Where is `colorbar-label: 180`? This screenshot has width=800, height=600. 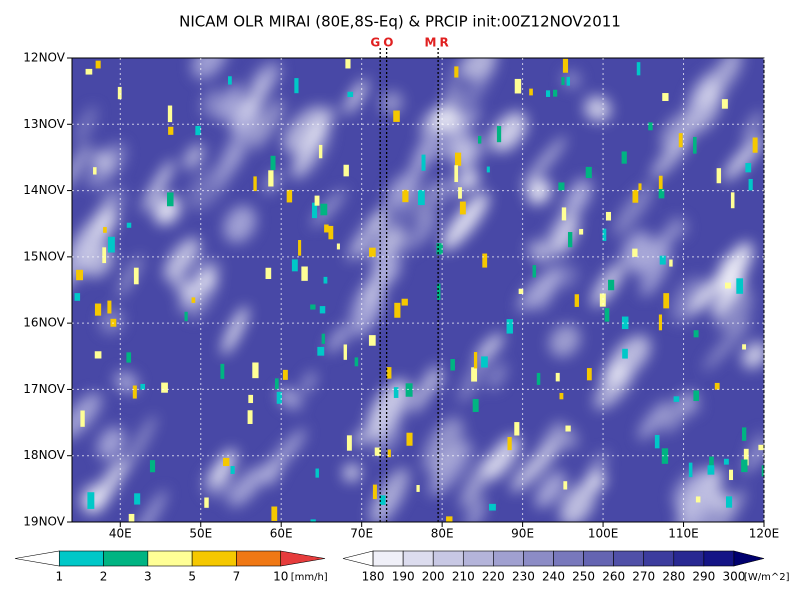
colorbar-label: 180 is located at coordinates (373, 577).